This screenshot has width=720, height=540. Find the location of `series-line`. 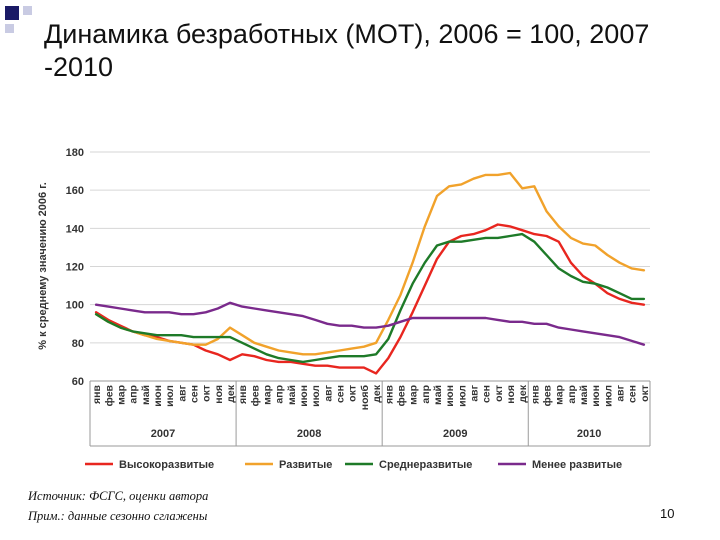

series-line is located at coordinates (370, 323).